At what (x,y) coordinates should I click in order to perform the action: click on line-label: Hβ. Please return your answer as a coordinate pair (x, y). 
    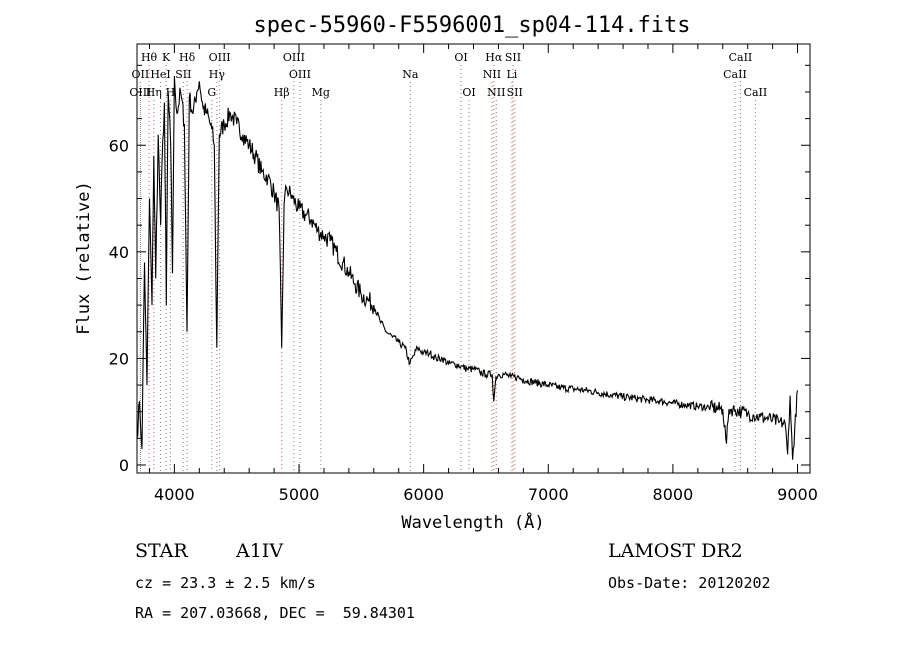
    Looking at the image, I should click on (282, 92).